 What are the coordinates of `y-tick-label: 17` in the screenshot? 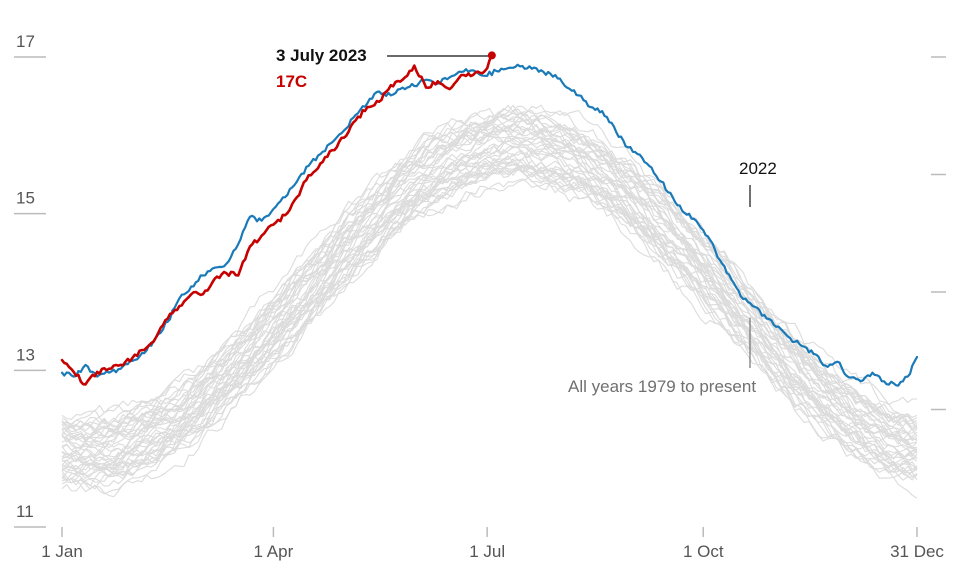 It's located at (25, 41).